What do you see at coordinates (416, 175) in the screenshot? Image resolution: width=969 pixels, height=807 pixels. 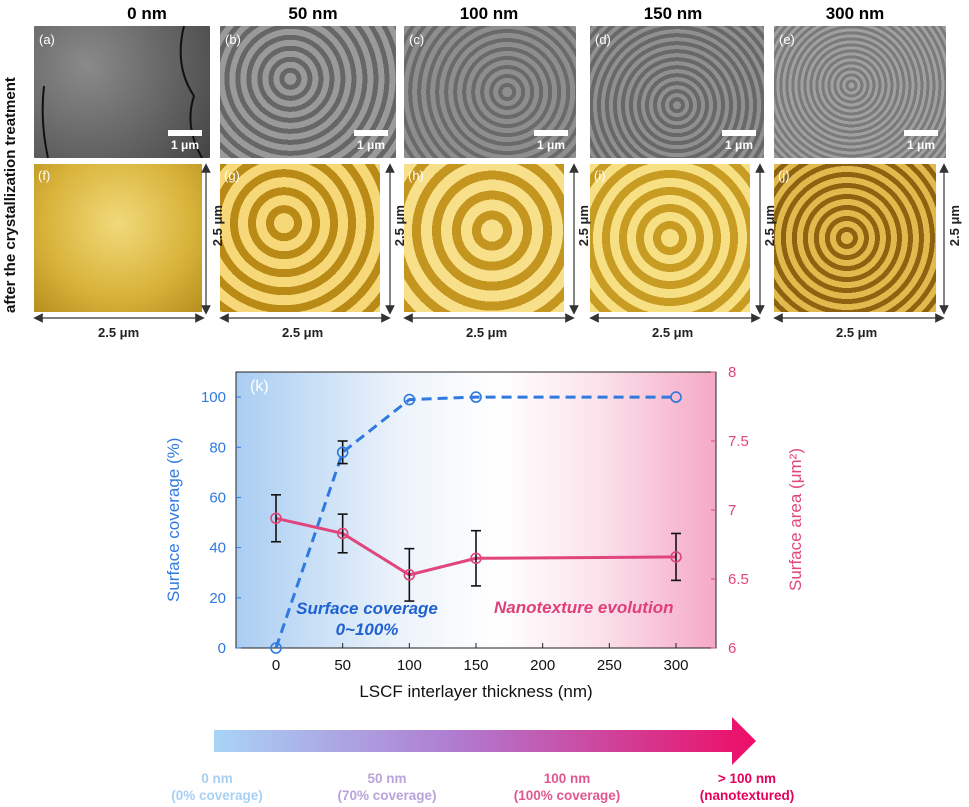 I see `afm-tag-h: (h)` at bounding box center [416, 175].